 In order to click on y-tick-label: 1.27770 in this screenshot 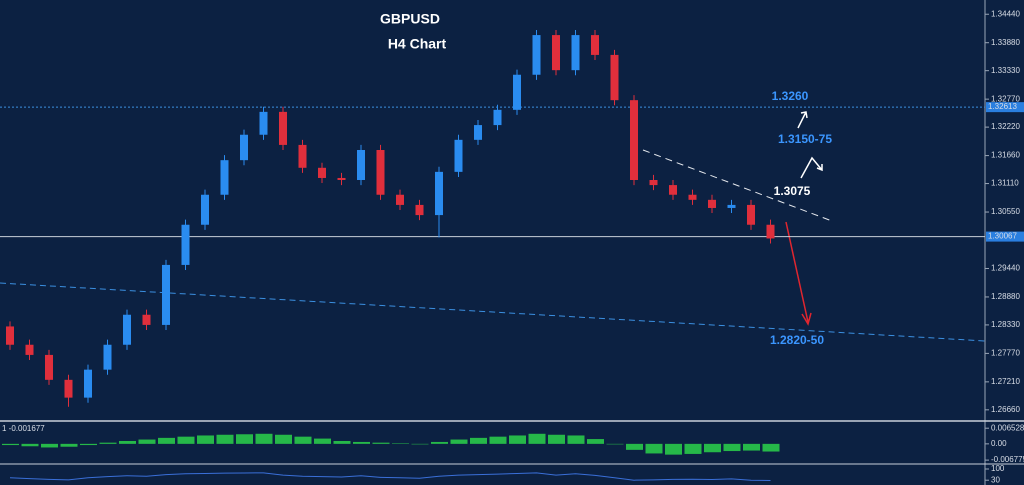, I will do `click(1005, 352)`.